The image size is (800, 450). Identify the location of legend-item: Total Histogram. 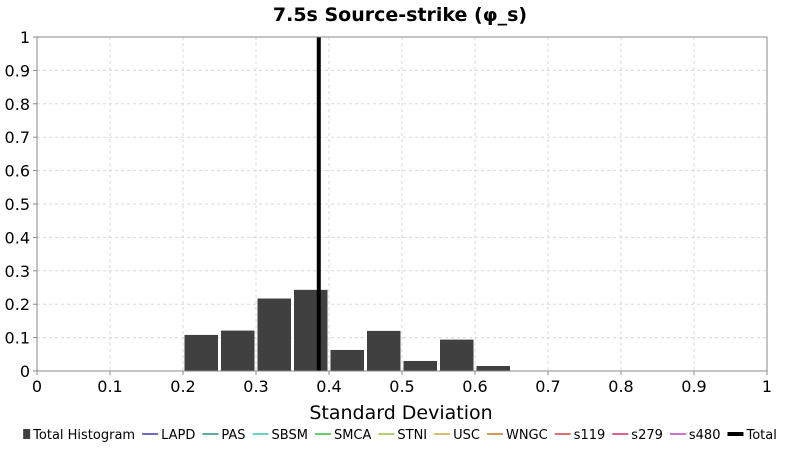
(79, 435).